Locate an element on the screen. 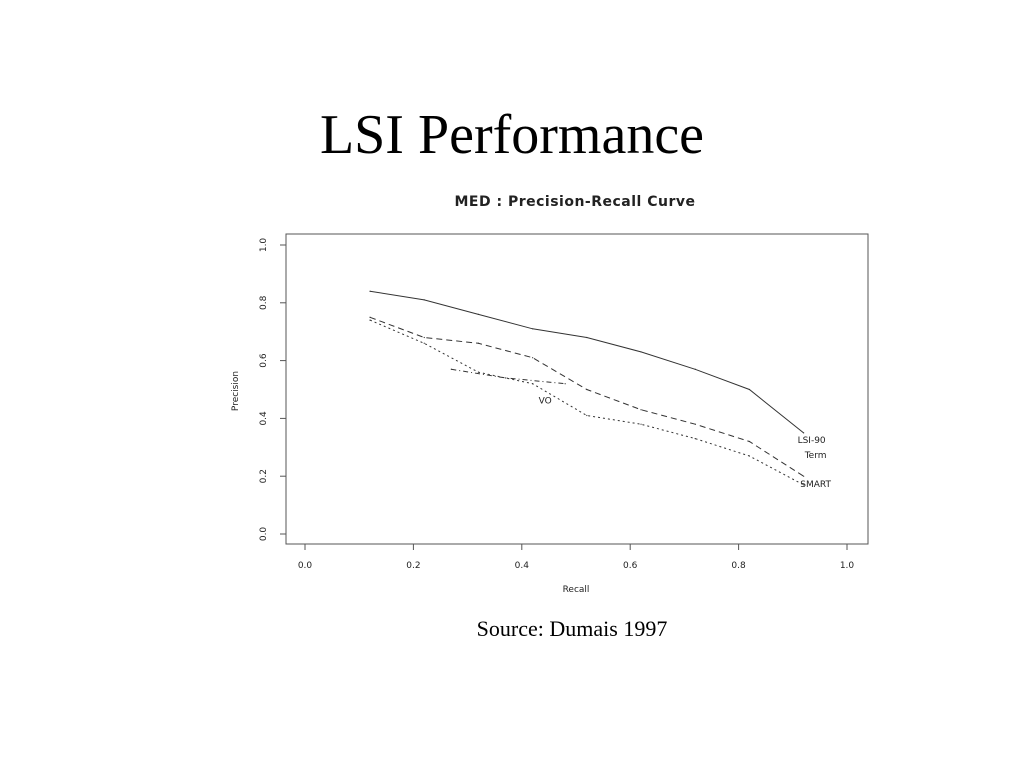 The width and height of the screenshot is (1024, 768). source-citation: Source: Dumais 1997 is located at coordinates (572, 628).